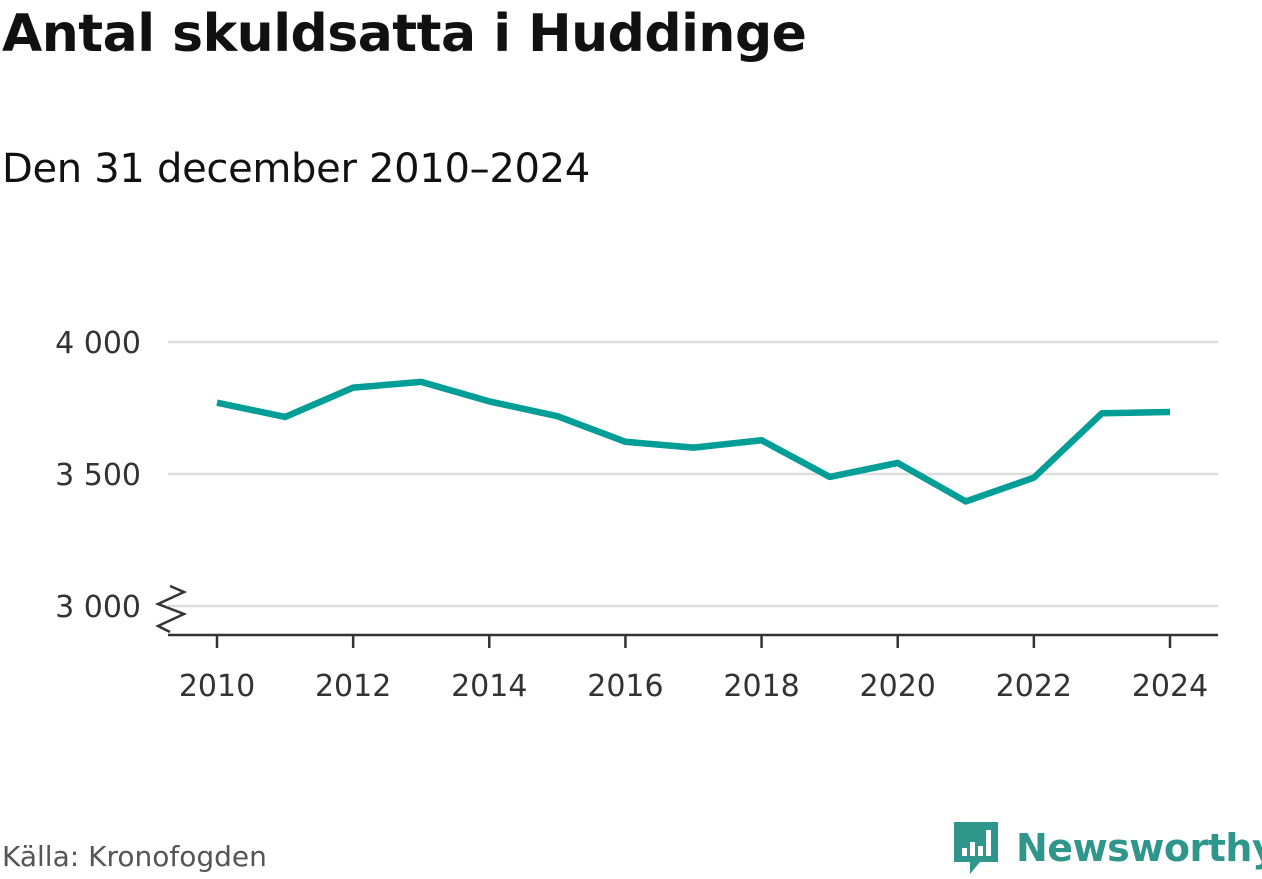 Image resolution: width=1262 pixels, height=879 pixels. I want to click on chart-title: Antal skuldsatta i Huddinge, so click(404, 34).